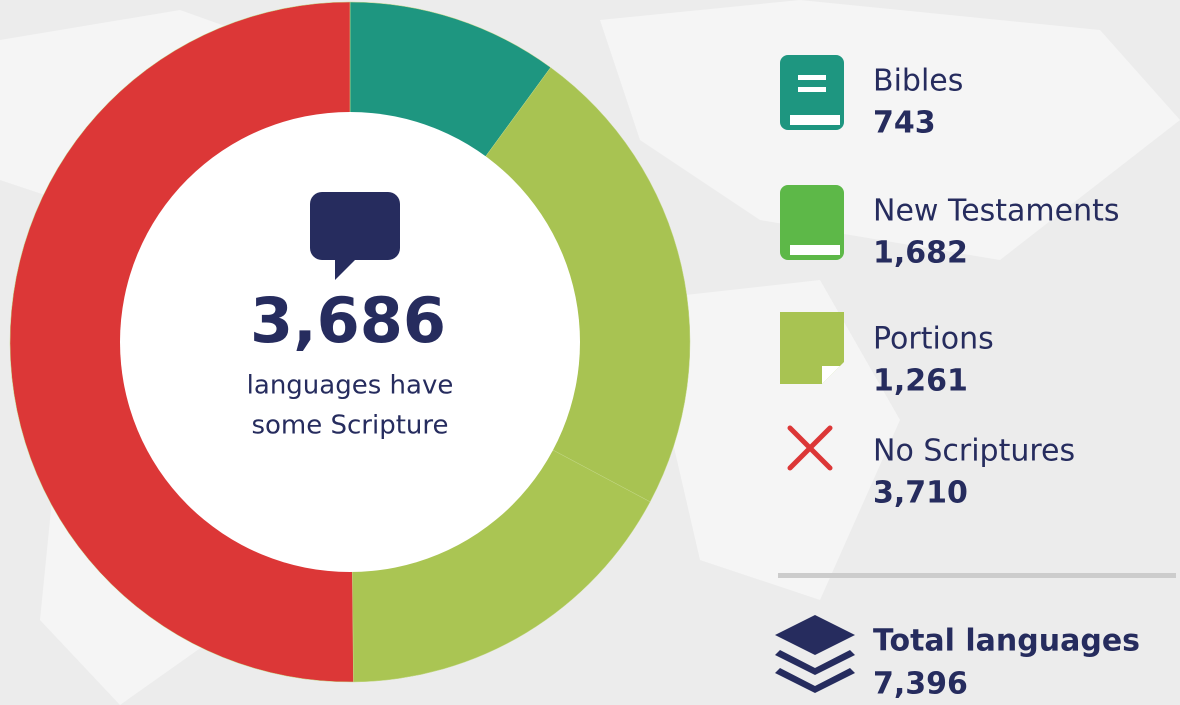 The height and width of the screenshot is (705, 1180). What do you see at coordinates (349, 426) in the screenshot?
I see `center-text: some Scripture` at bounding box center [349, 426].